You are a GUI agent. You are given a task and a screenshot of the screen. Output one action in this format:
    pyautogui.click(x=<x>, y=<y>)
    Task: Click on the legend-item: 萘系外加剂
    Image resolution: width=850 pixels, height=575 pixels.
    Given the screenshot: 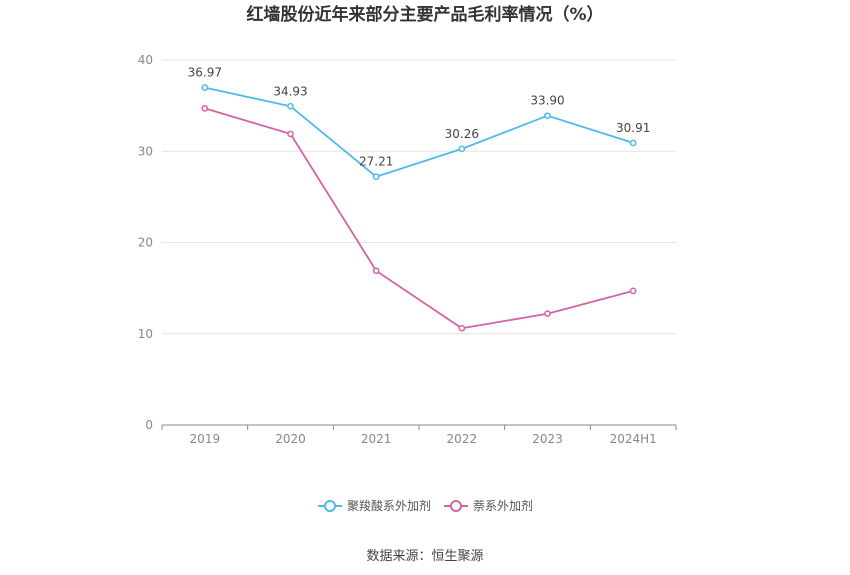 What is the action you would take?
    pyautogui.click(x=488, y=505)
    